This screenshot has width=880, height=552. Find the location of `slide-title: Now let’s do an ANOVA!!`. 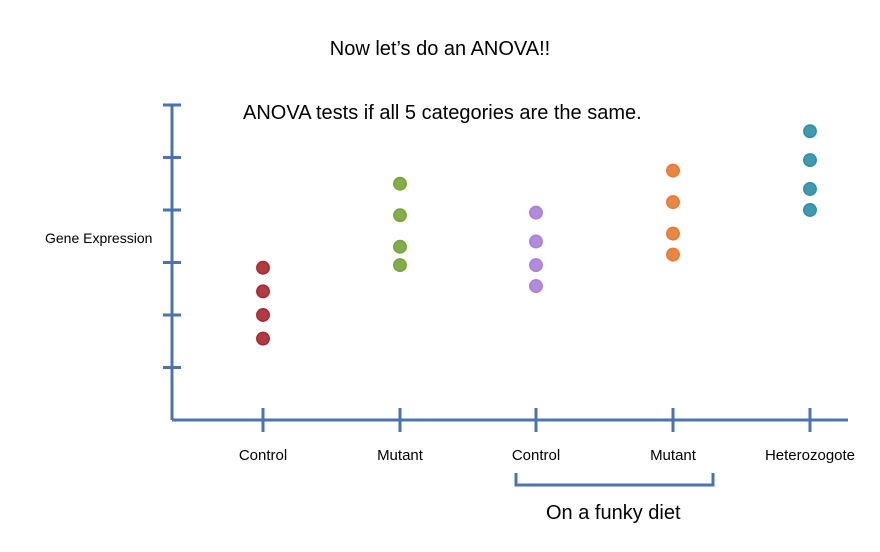

slide-title: Now let’s do an ANOVA!! is located at coordinates (440, 49).